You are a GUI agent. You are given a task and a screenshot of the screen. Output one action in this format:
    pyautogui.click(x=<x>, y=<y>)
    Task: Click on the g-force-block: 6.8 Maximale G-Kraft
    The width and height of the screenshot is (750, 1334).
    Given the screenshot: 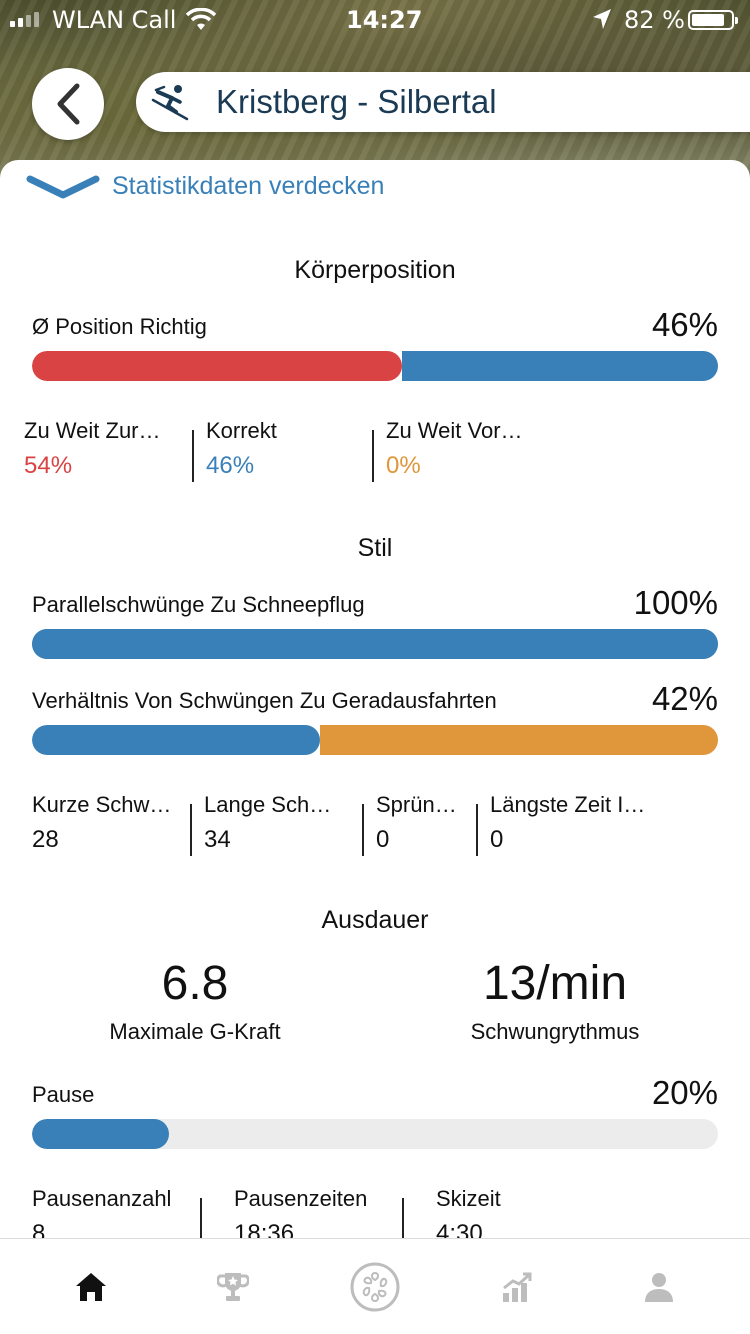 What is the action you would take?
    pyautogui.click(x=195, y=1000)
    